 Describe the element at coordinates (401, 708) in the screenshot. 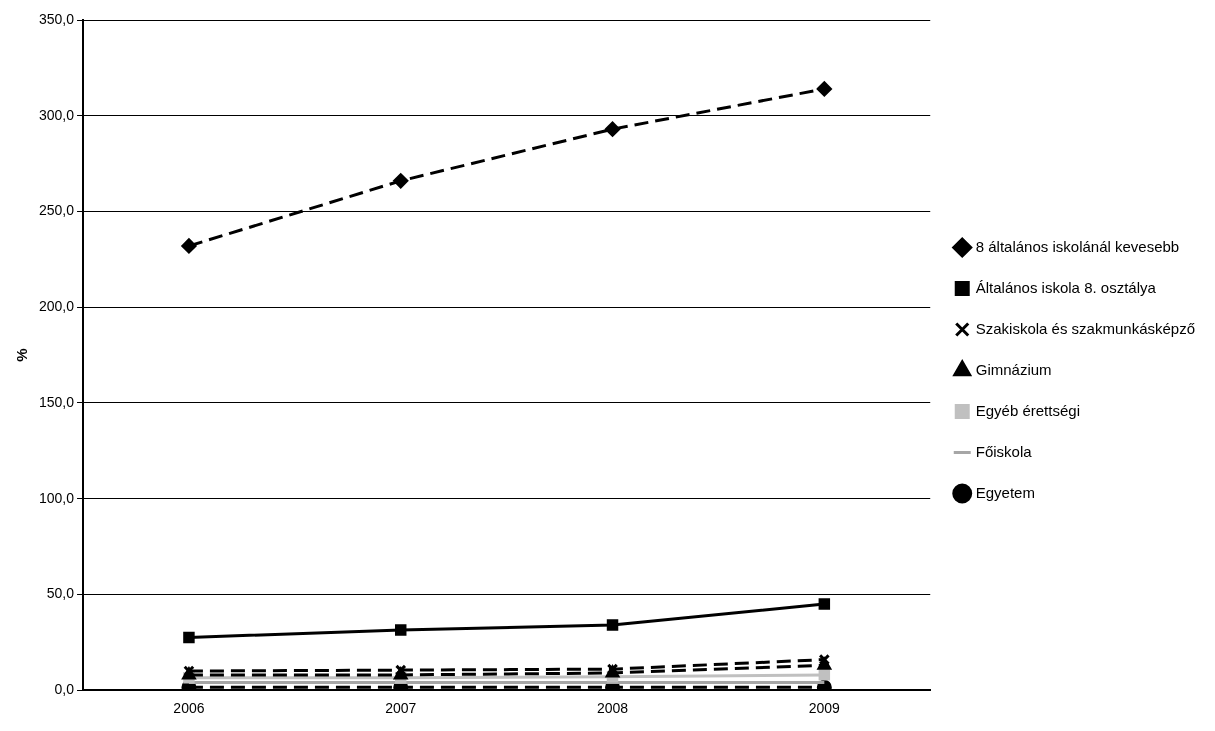

I see `x-tick-label: 2007` at that location.